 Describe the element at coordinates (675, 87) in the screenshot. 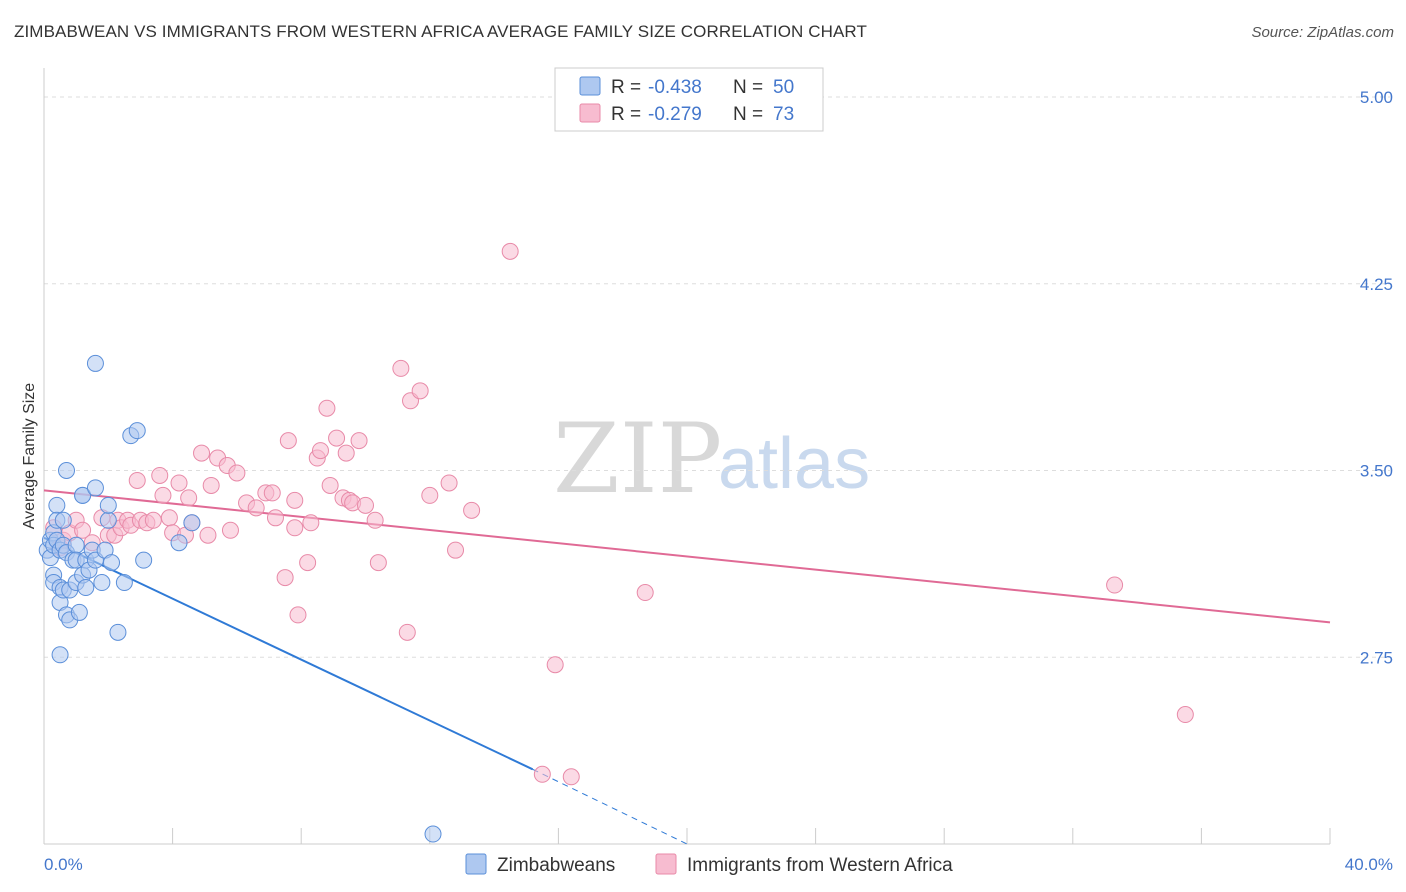

I see `legend-r-value-1: -0.438` at that location.